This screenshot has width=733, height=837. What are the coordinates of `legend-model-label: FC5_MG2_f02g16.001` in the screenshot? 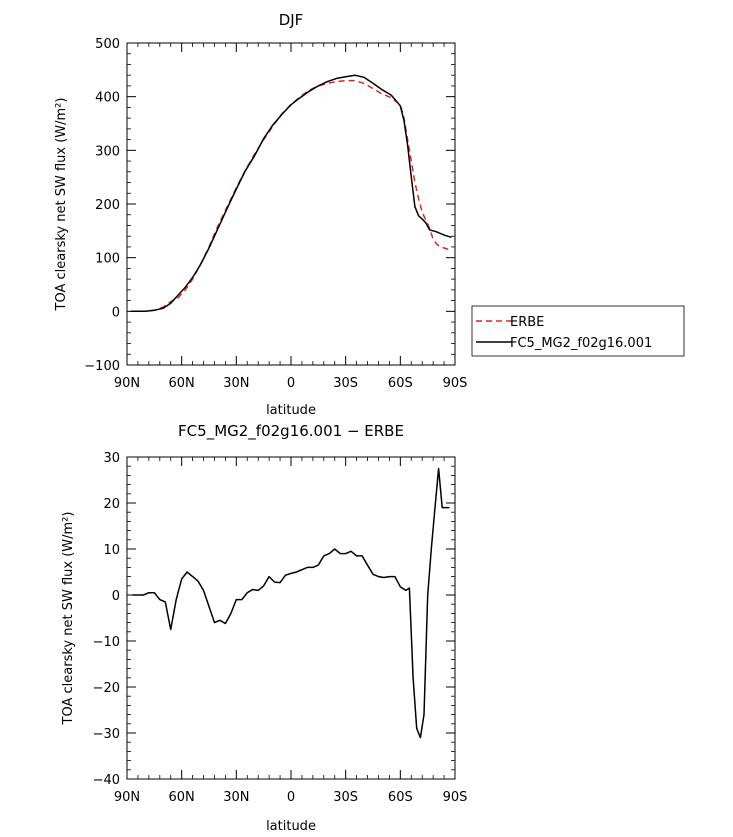 It's located at (581, 343).